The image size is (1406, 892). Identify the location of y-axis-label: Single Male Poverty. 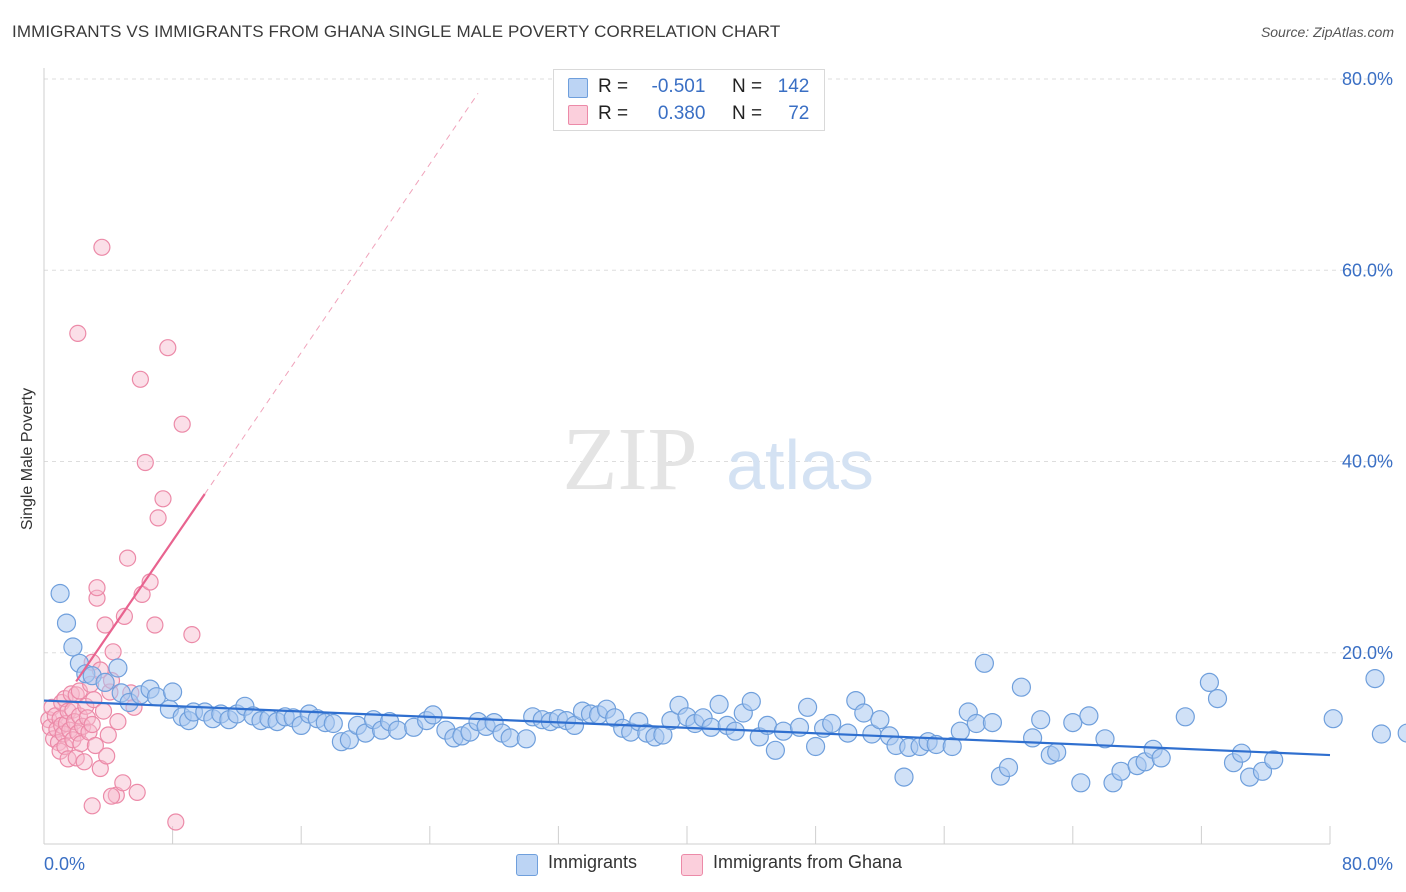
(27, 459).